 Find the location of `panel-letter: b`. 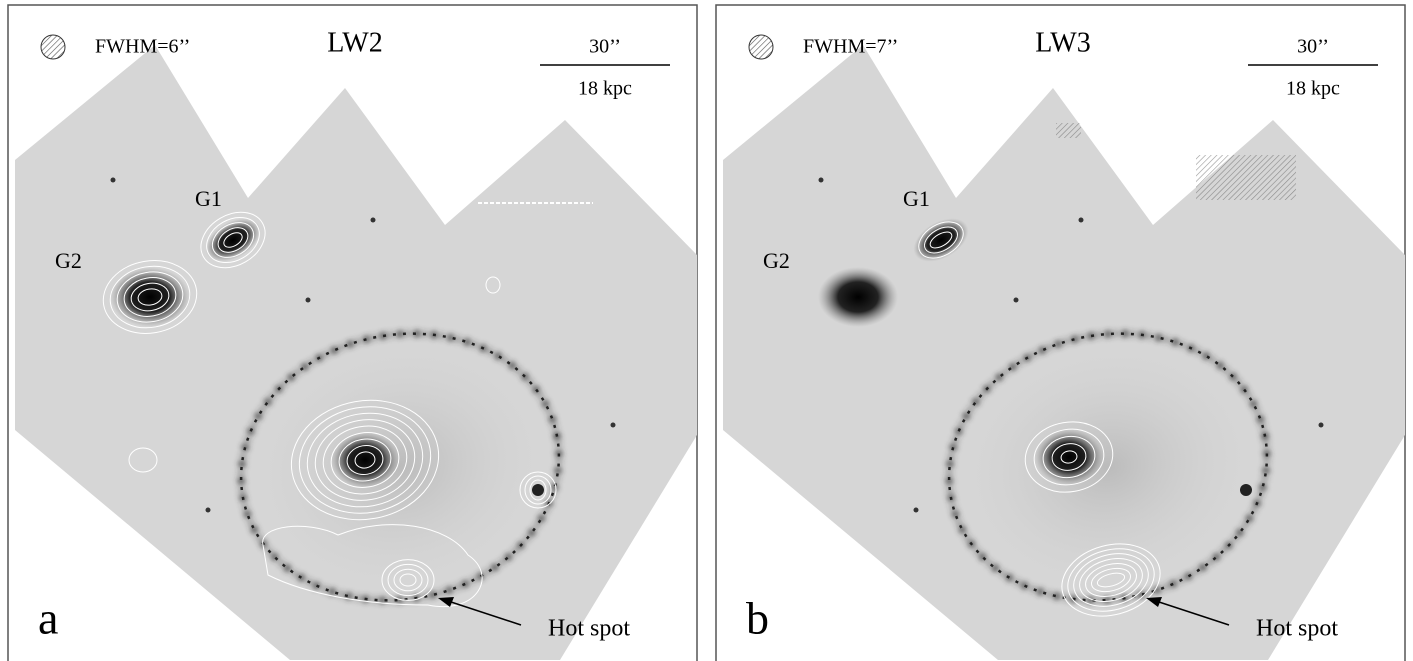

panel-letter: b is located at coordinates (757, 618).